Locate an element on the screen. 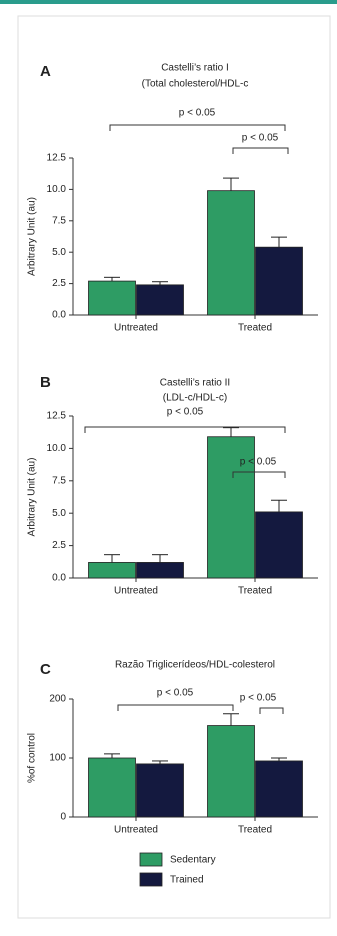 This screenshot has height=936, width=337. chart-title: Castelli’s ratio II is located at coordinates (195, 383).